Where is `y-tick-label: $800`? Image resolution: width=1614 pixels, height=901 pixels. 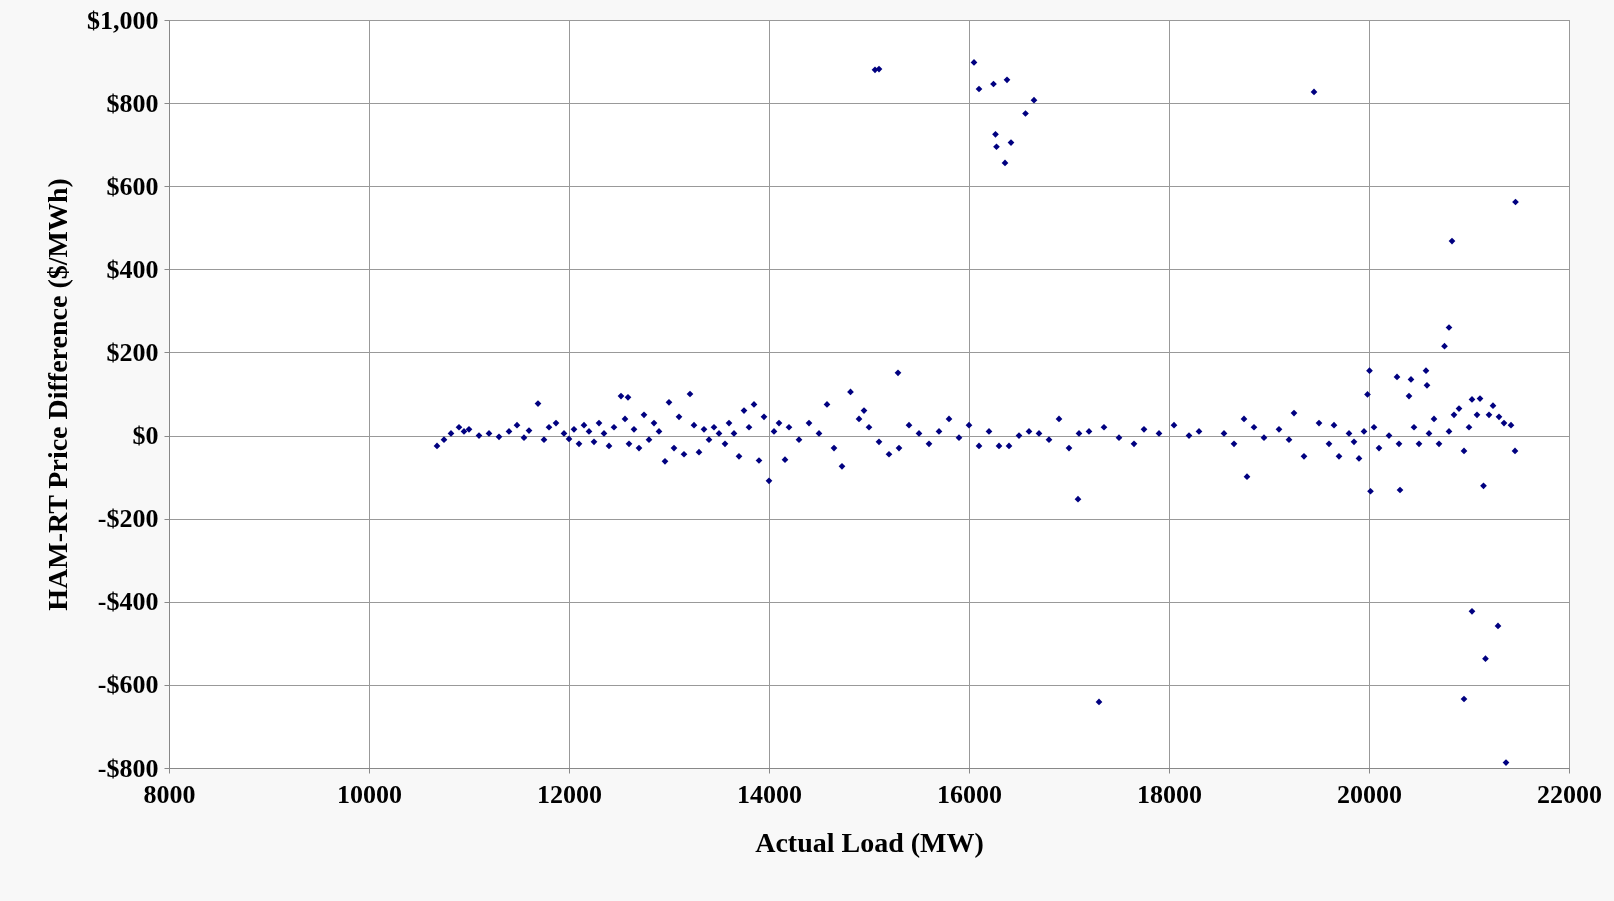
y-tick-label: $800 is located at coordinates (132, 103).